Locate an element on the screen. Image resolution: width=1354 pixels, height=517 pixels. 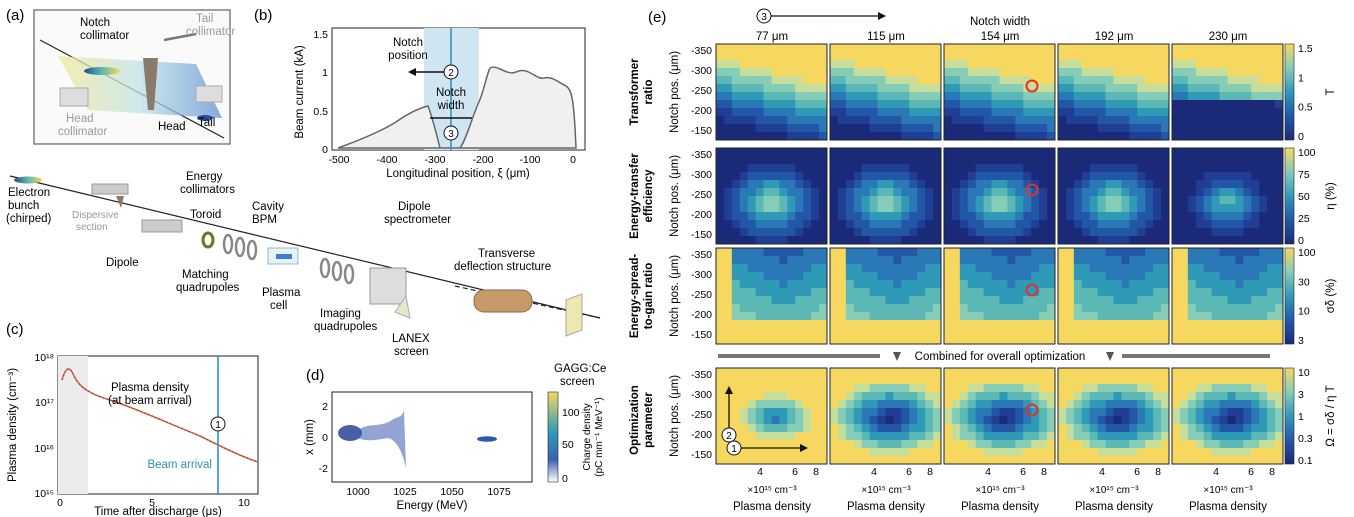
e-ytick: -300 is located at coordinates (701, 175).